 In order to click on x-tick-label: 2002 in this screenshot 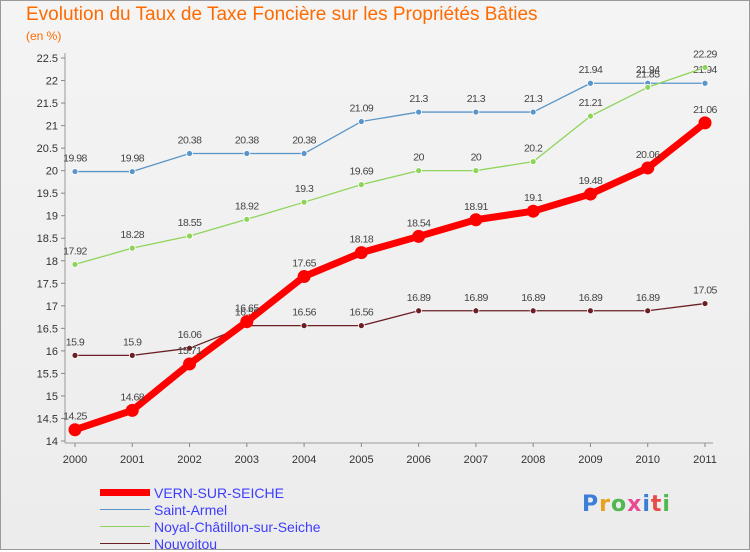, I will do `click(189, 460)`.